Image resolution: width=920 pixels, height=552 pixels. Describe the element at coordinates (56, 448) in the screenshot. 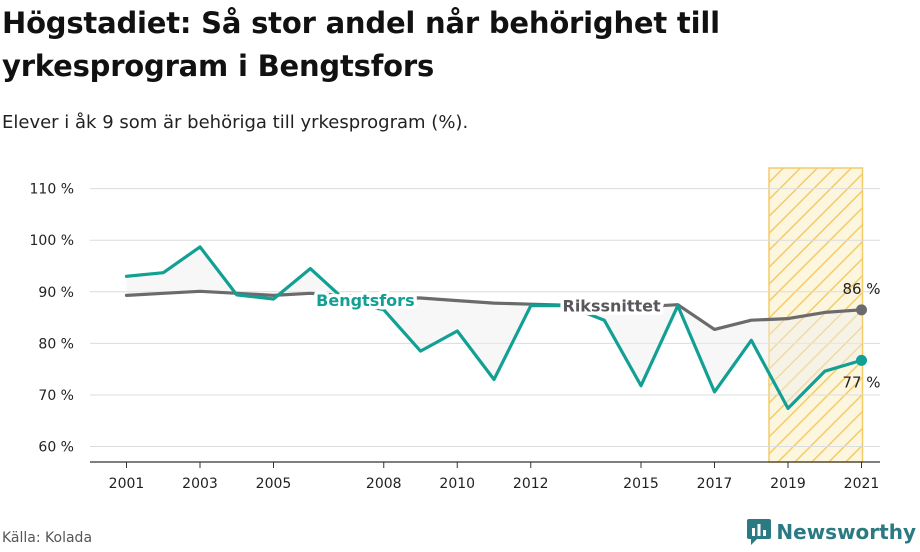

I see `y-tick-label: 60 %` at that location.